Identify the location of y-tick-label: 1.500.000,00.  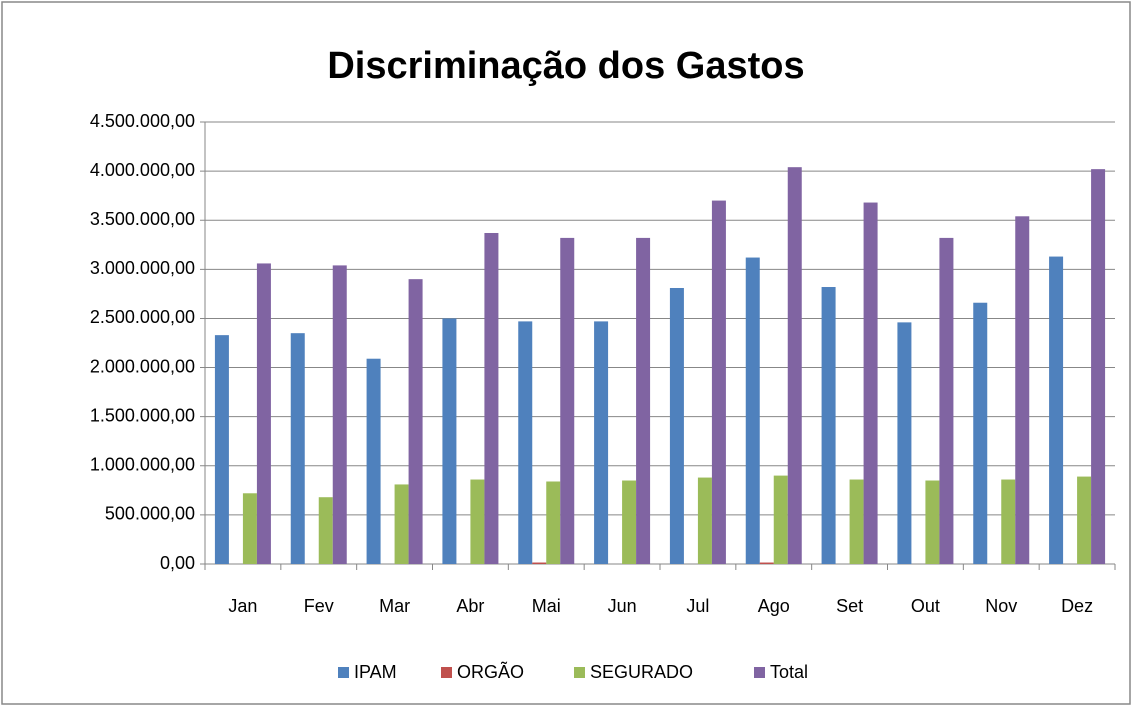
(142, 415).